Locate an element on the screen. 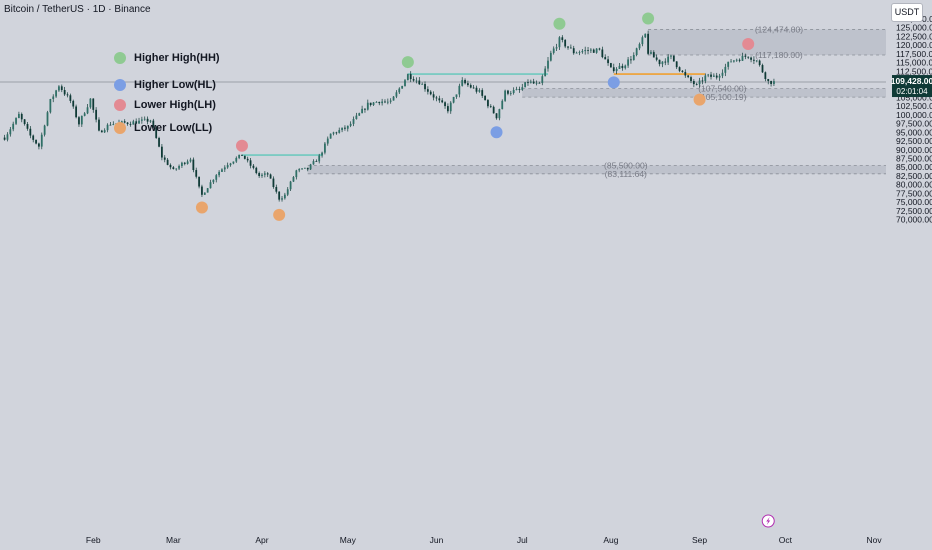  currency-button: USDT is located at coordinates (907, 12).